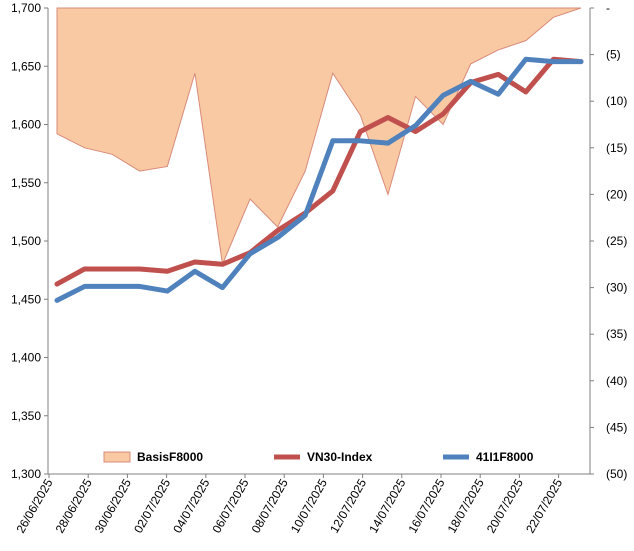  What do you see at coordinates (26, 299) in the screenshot?
I see `left-tick-label: 1,450` at bounding box center [26, 299].